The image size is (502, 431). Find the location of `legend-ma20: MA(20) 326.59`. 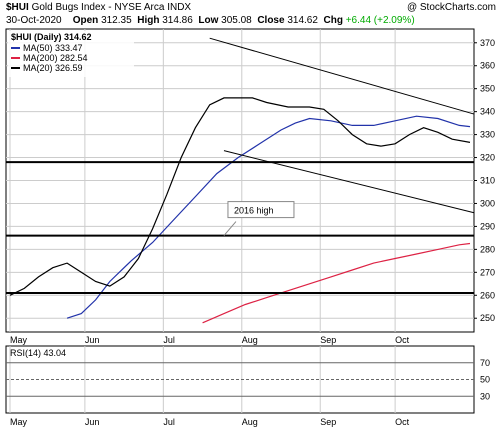

legend-ma20: MA(20) 326.59 is located at coordinates (53, 68).